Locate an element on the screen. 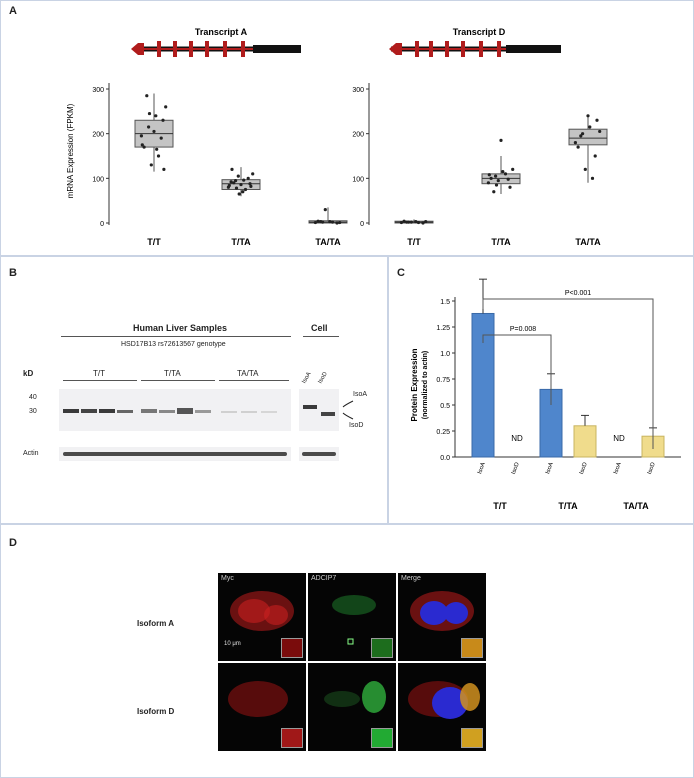 The width and height of the screenshot is (694, 778). y-tick-label: 200 is located at coordinates (98, 135).